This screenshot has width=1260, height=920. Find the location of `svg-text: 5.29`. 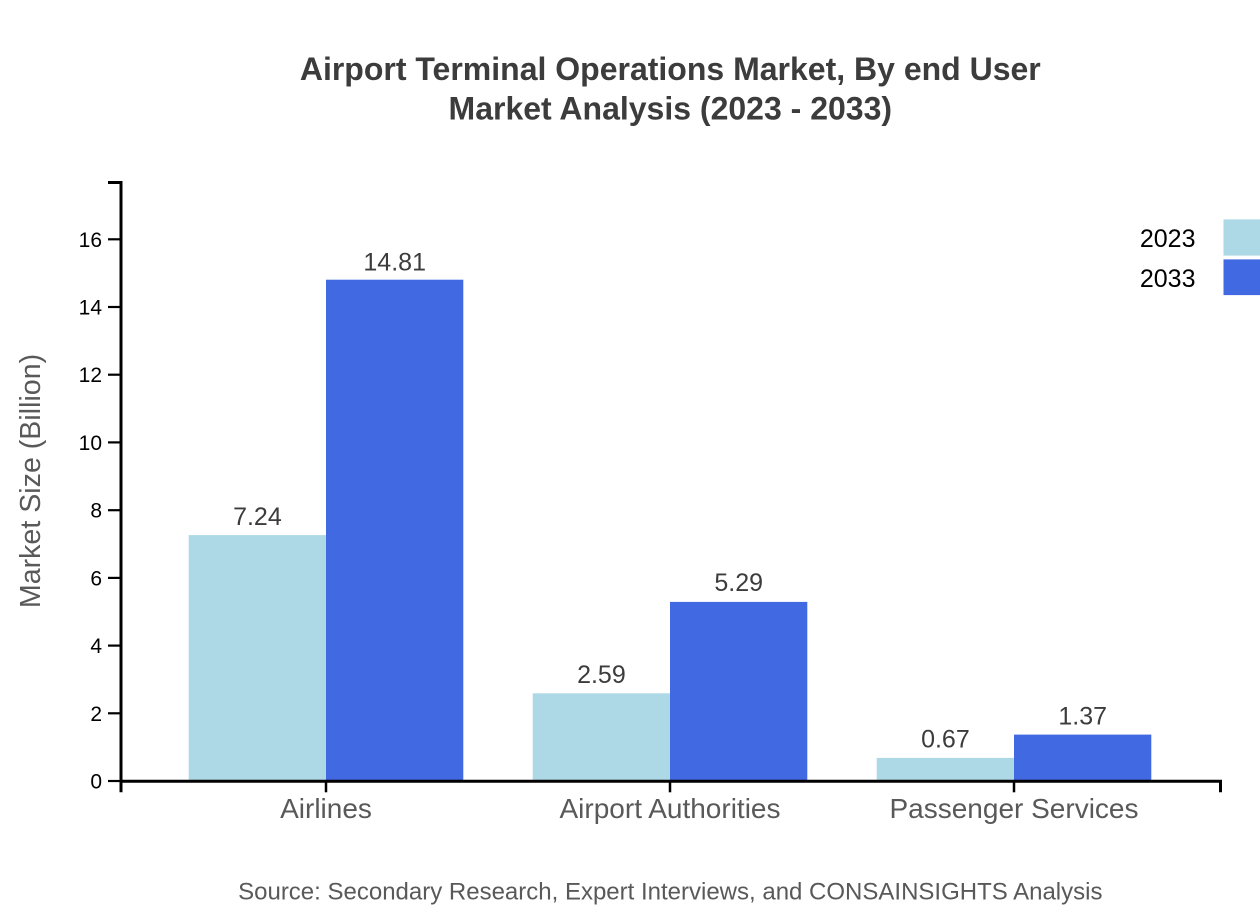

svg-text: 5.29 is located at coordinates (738, 583).